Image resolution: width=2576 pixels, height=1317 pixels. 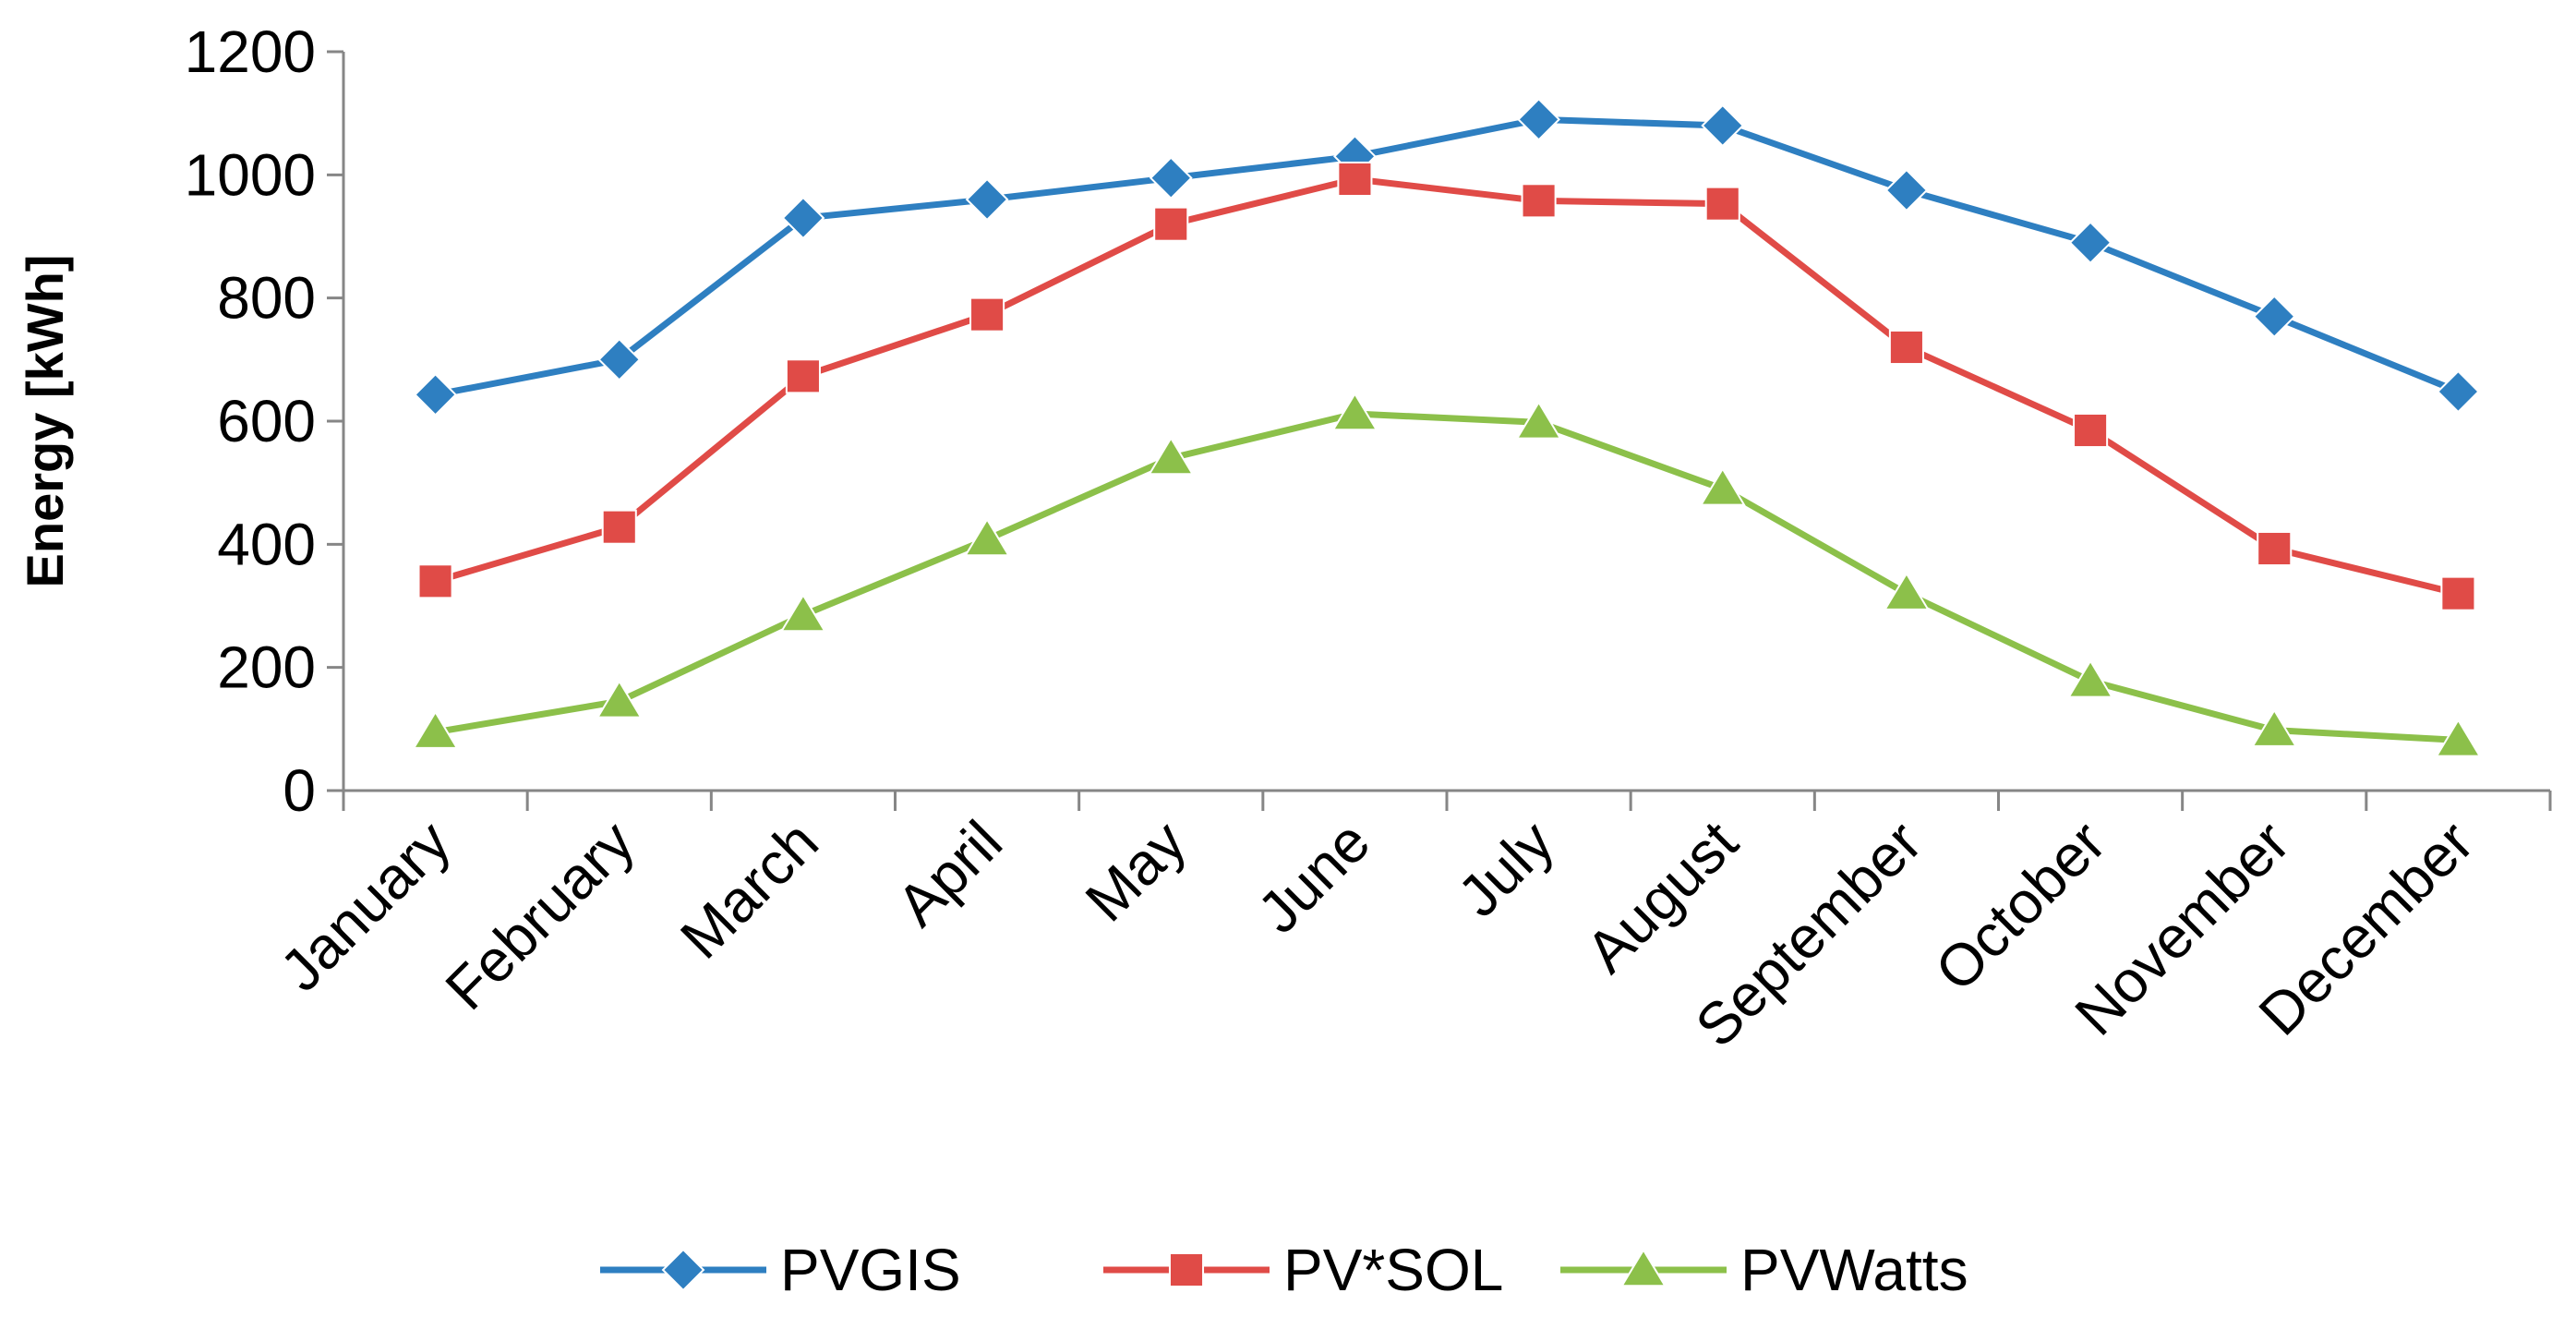 What do you see at coordinates (45, 421) in the screenshot?
I see `y-axis-title: Energy [kWh]` at bounding box center [45, 421].